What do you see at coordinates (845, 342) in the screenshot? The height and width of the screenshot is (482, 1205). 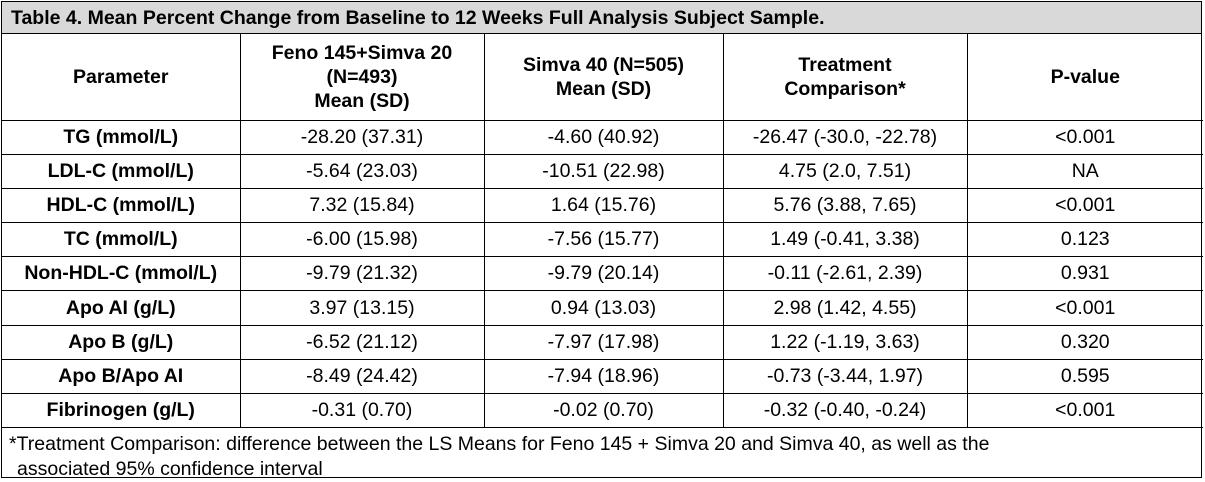 I see `cell-treatment-comparison: 1.22 (-1.19, 3.63)` at bounding box center [845, 342].